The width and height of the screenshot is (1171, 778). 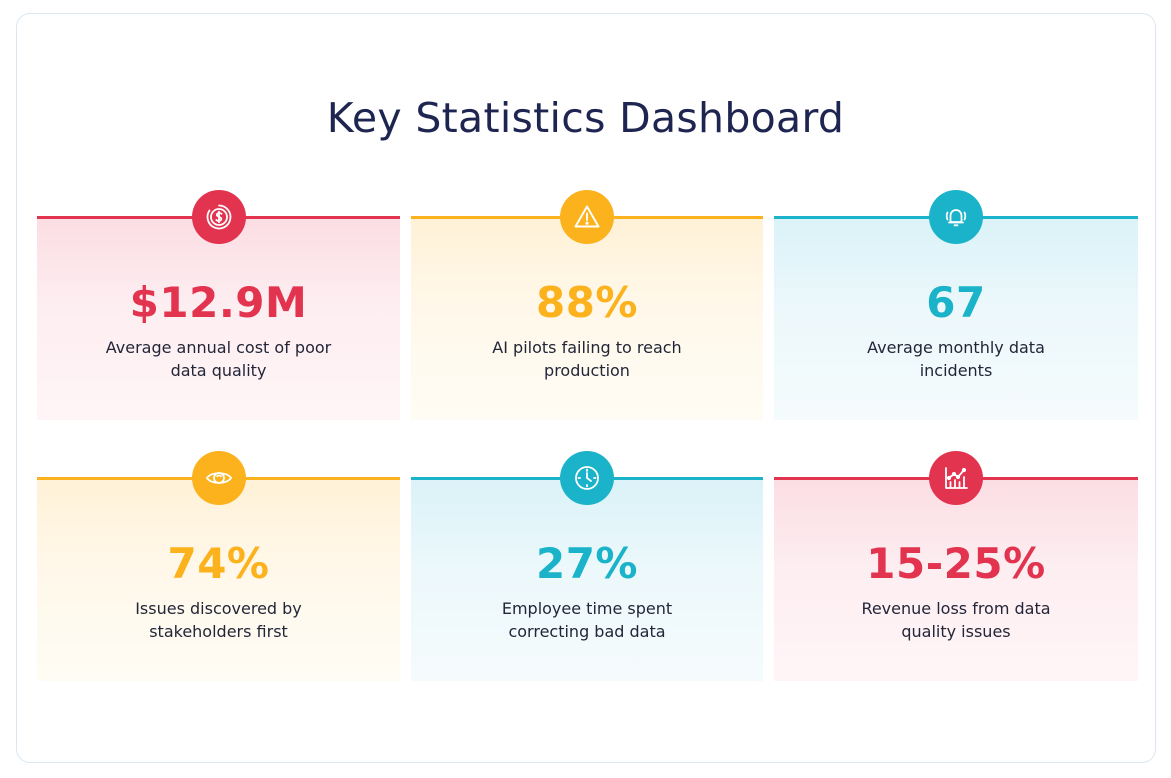 I want to click on stat-label: Revenue loss from data quality issues, so click(x=956, y=620).